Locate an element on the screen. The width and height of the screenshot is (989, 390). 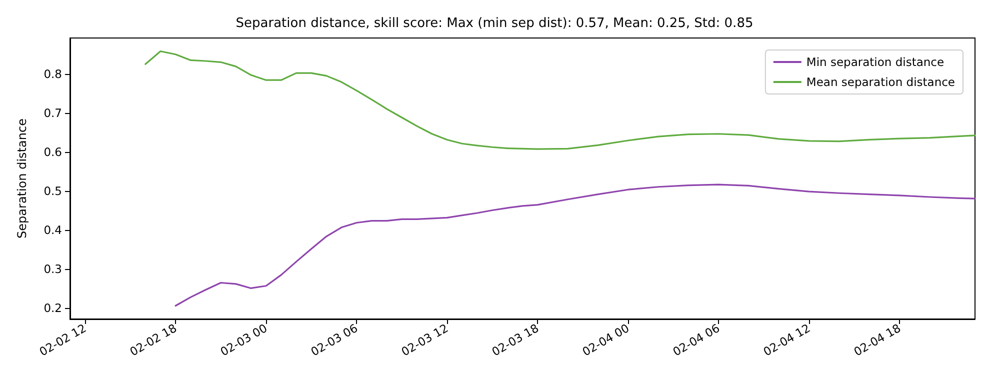
legend-label: Mean separation distance is located at coordinates (881, 82).